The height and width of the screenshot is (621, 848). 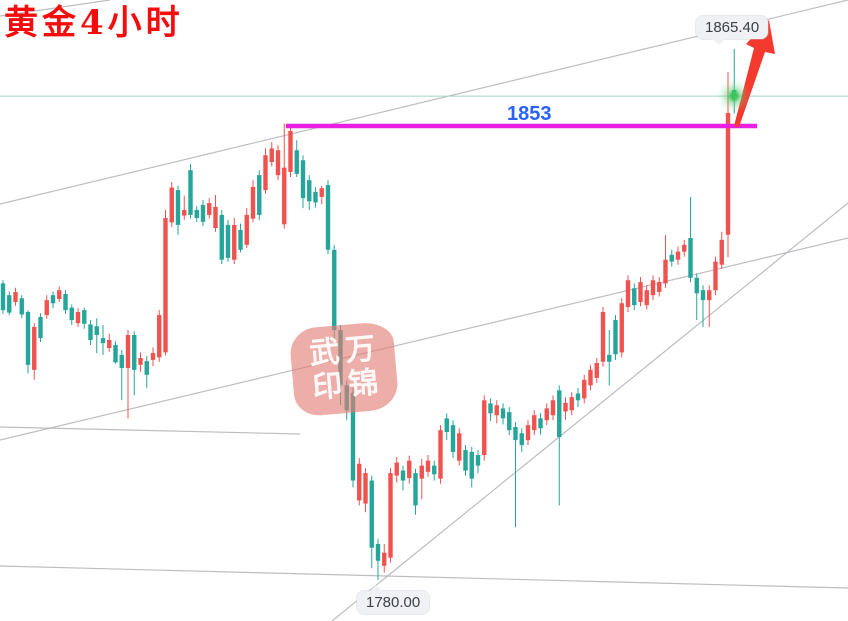 I want to click on watermark-right-characters: 万锦, so click(x=361, y=367).